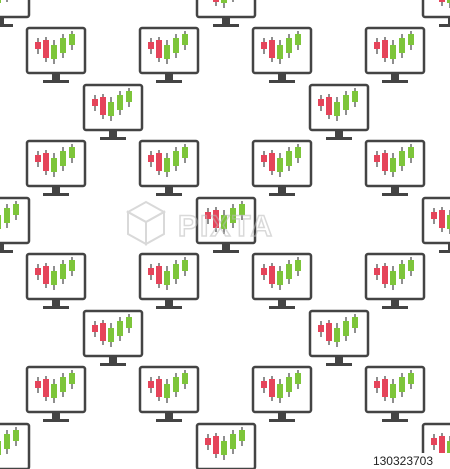  I want to click on image-id: 130323703, so click(403, 461).